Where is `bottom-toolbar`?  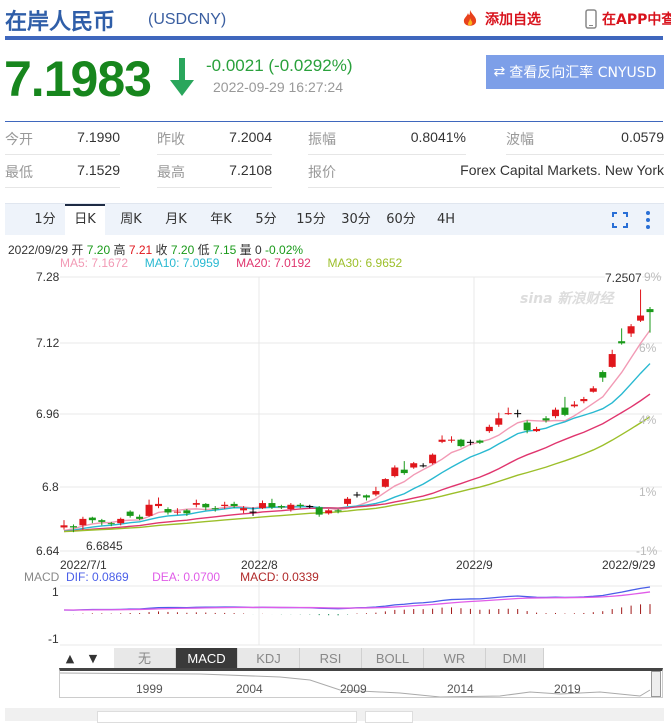
bottom-toolbar is located at coordinates (334, 715).